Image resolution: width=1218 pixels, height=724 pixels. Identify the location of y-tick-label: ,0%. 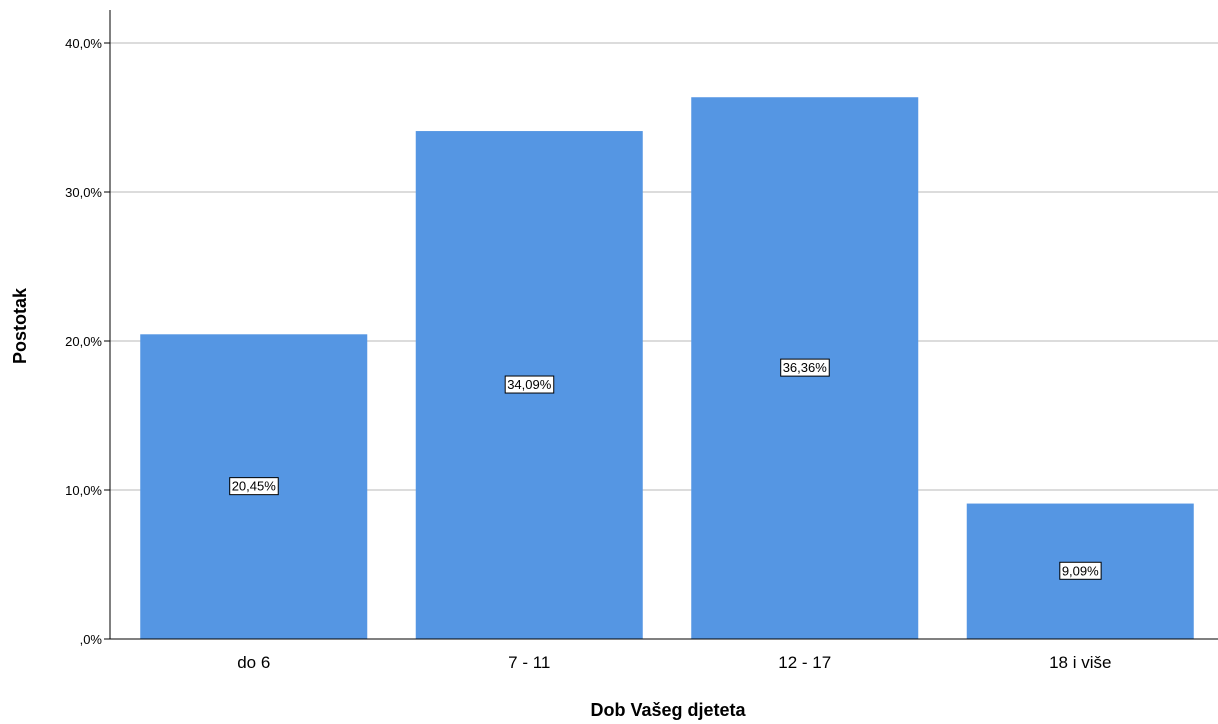
(91, 639).